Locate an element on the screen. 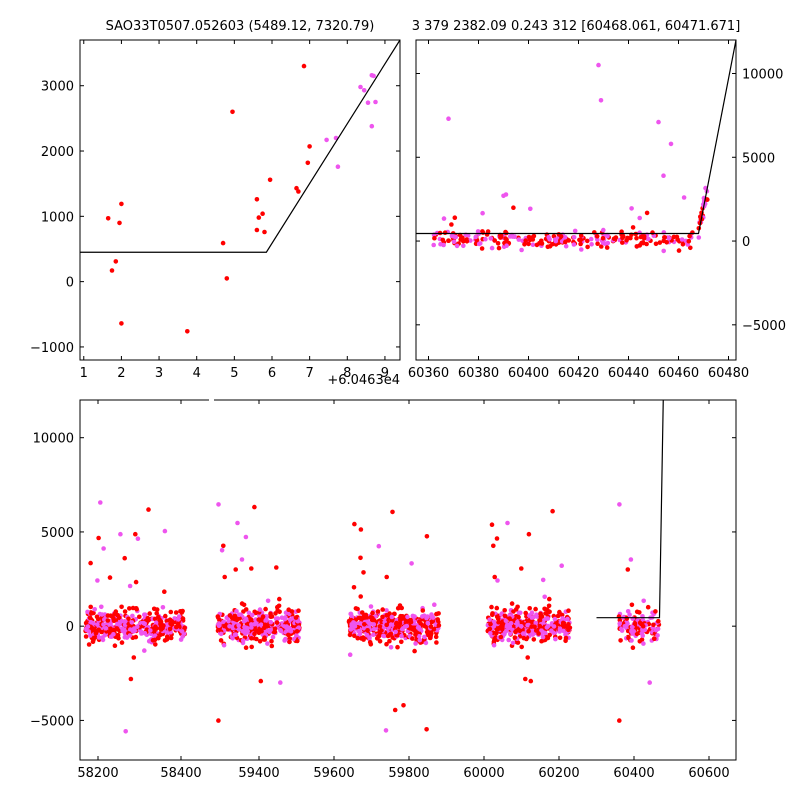  x-tick-label: 8 is located at coordinates (347, 373).